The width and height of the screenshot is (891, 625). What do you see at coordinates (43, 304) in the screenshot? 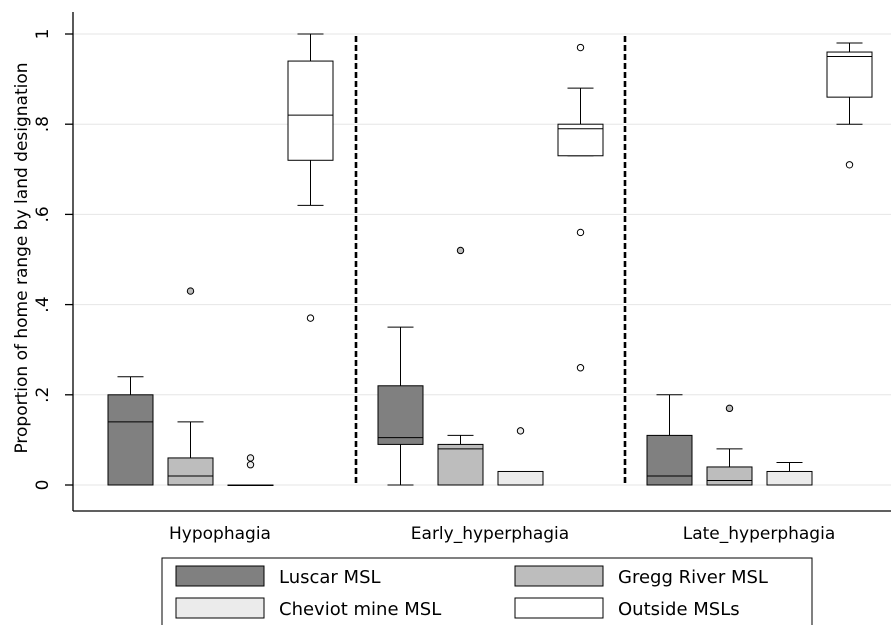
I see `y-tick-label: .4` at bounding box center [43, 304].